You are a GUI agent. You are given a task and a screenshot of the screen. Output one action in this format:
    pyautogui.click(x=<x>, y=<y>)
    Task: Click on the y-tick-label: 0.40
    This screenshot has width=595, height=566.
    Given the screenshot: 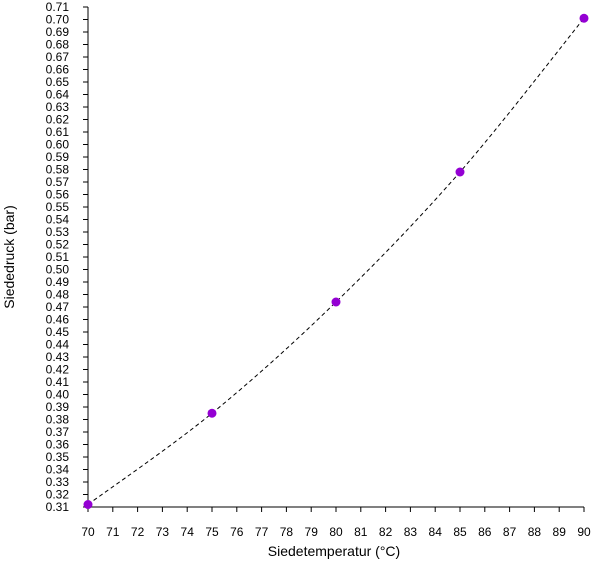 What is the action you would take?
    pyautogui.click(x=58, y=395)
    